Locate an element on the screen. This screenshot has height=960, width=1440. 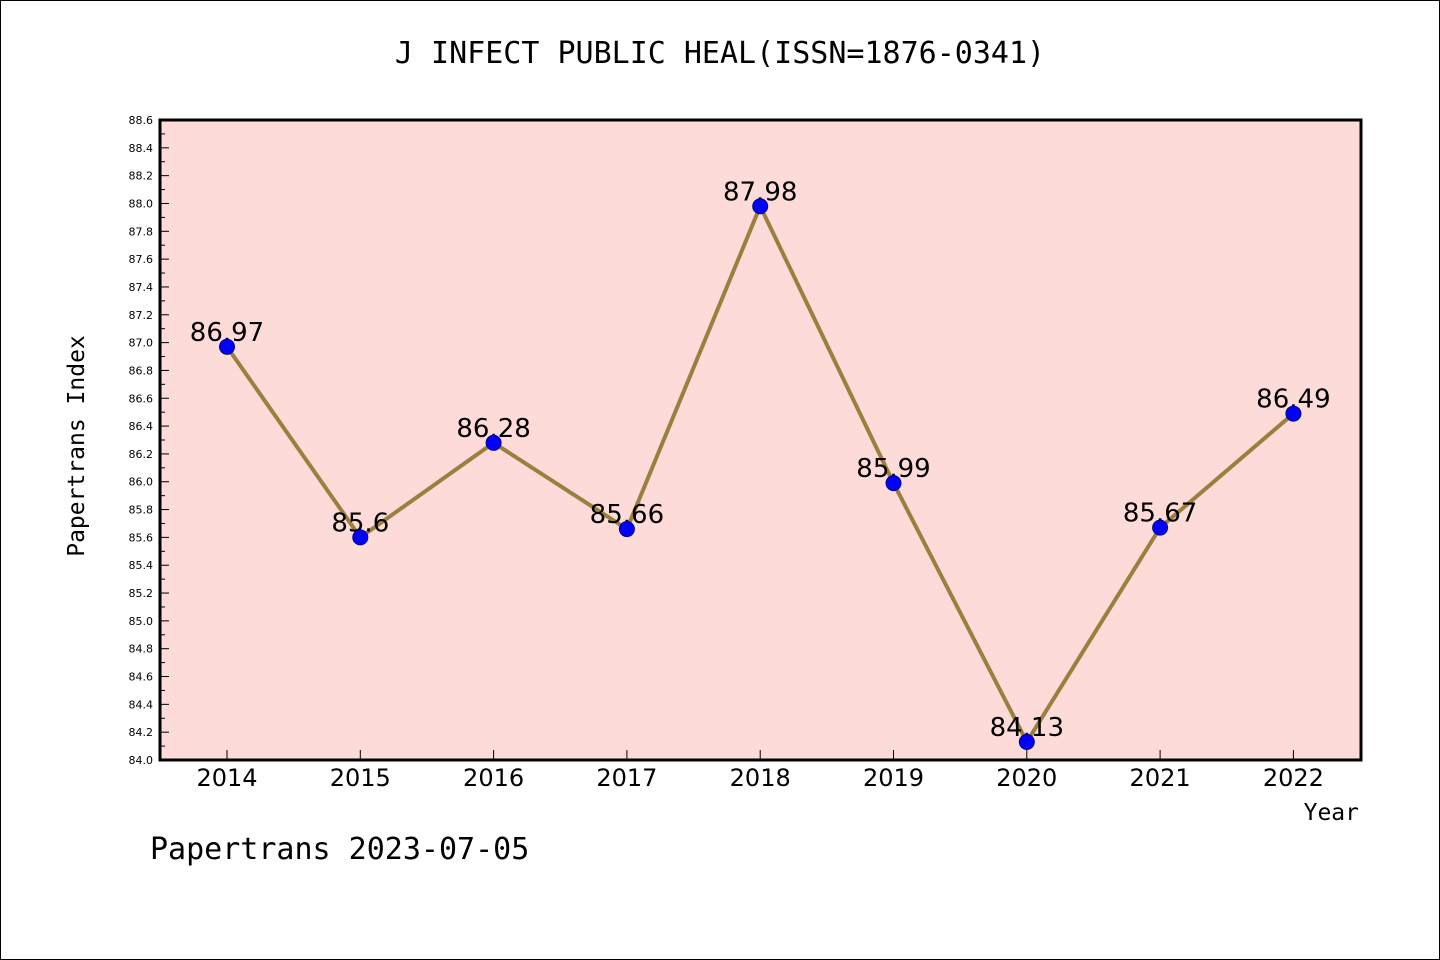
y-tick-label: 87.8 is located at coordinates (141, 231).